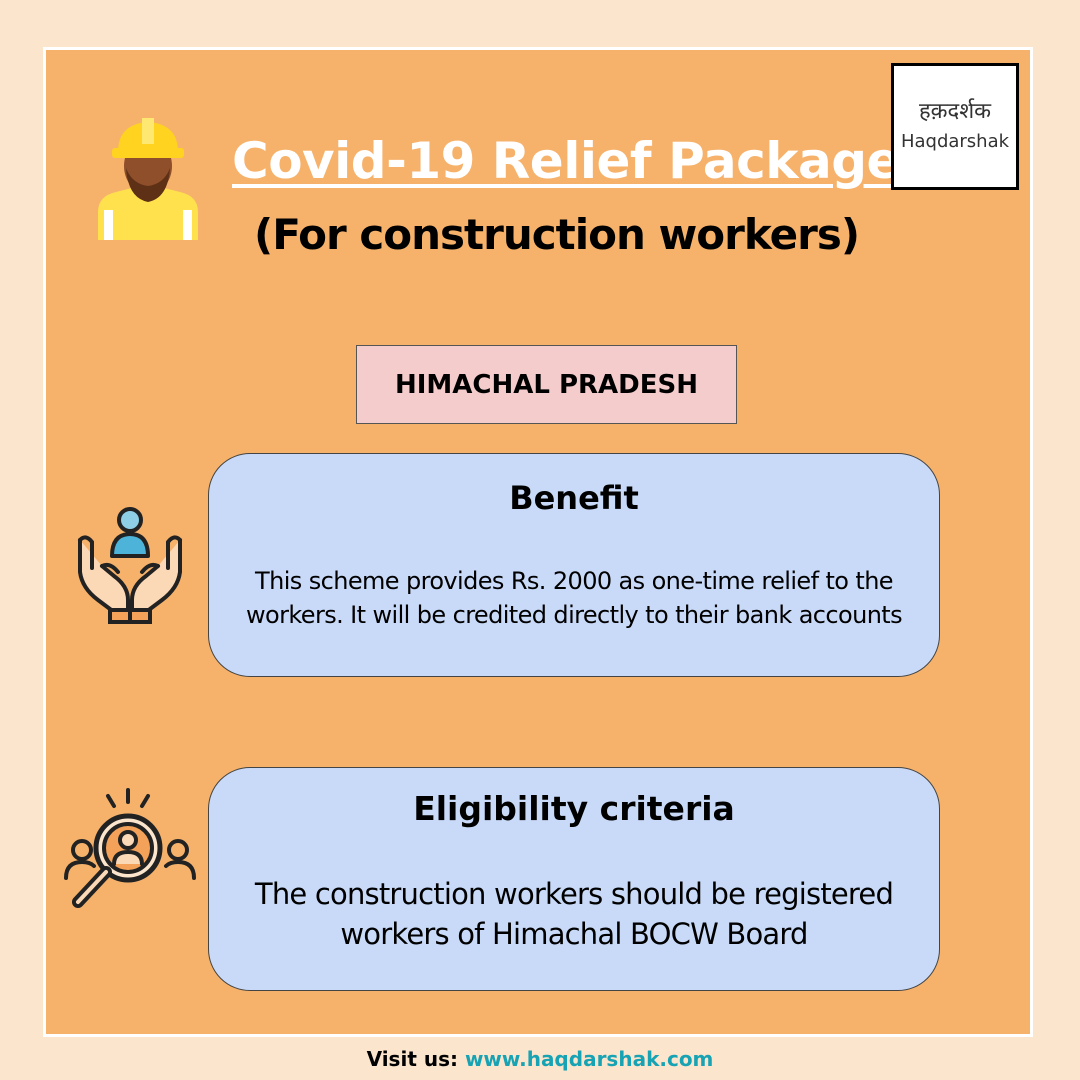 The image size is (1080, 1080). I want to click on logo-hindi-text: हक़दर्शक, so click(955, 111).